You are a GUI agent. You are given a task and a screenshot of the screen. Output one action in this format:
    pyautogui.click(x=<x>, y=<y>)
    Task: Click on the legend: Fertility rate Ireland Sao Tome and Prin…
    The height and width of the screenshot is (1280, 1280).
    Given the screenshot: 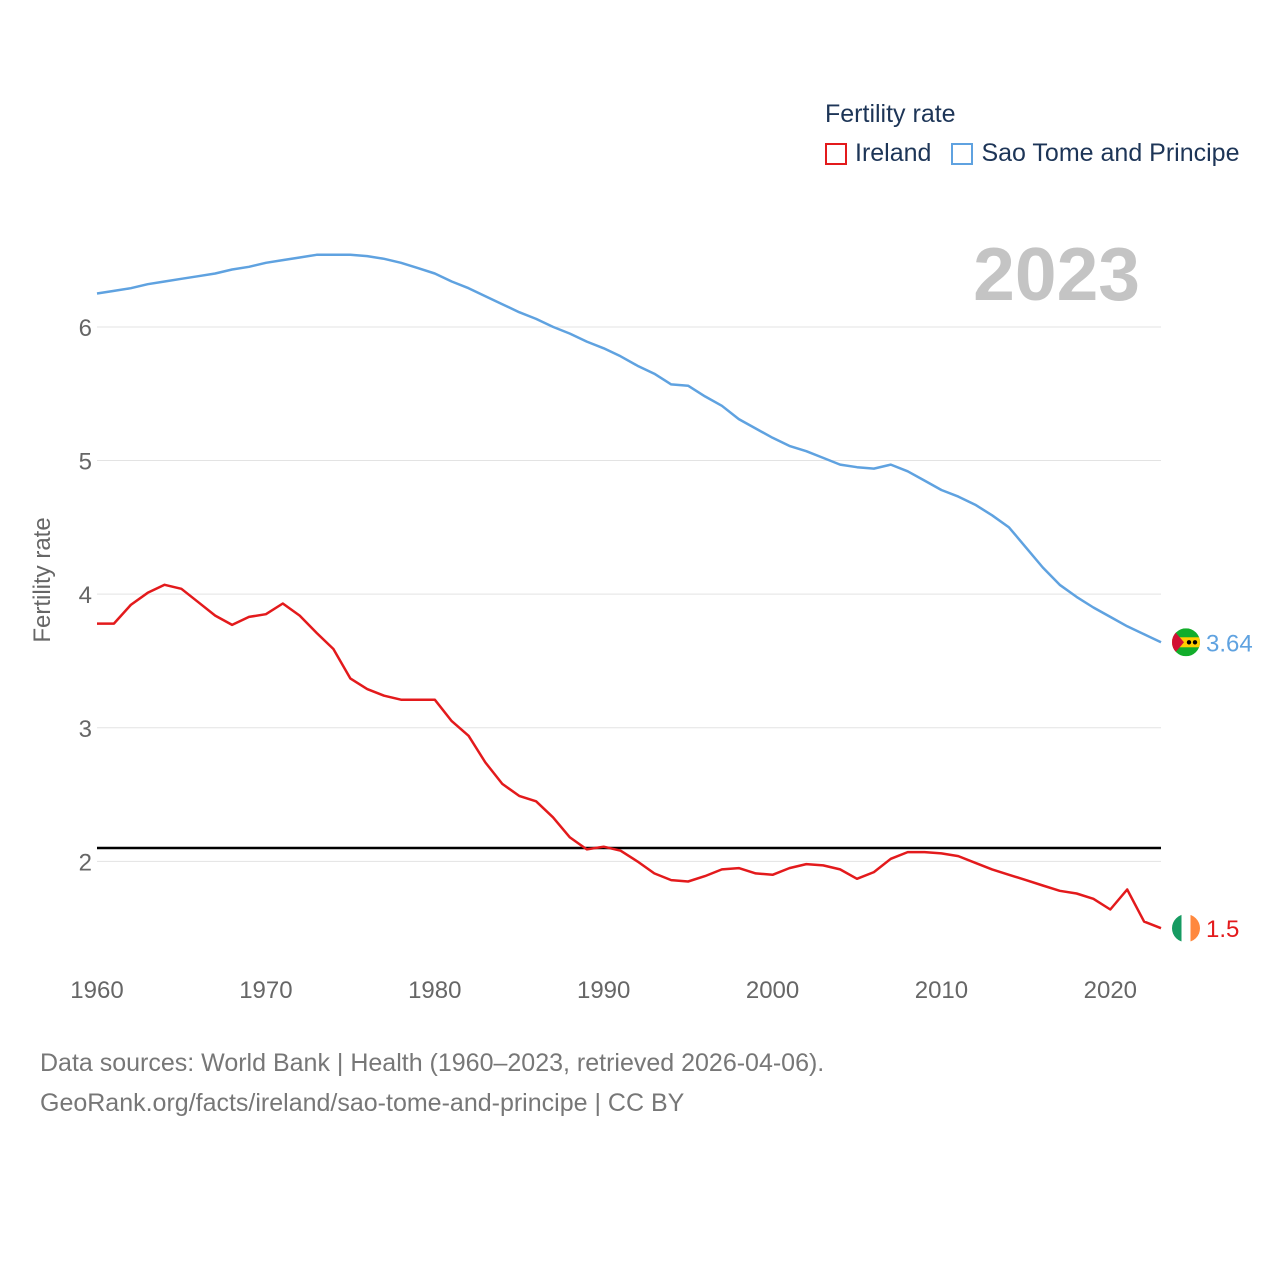 What is the action you would take?
    pyautogui.click(x=1042, y=134)
    